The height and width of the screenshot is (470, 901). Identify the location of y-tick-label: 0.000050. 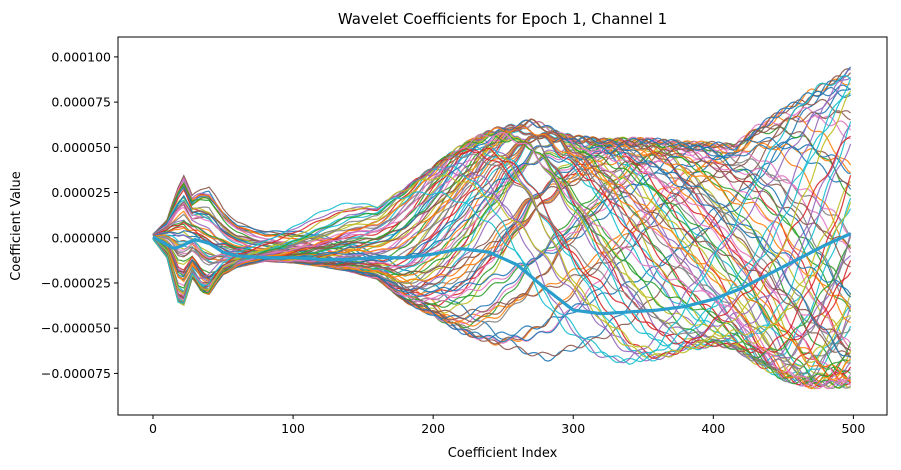
(81, 147).